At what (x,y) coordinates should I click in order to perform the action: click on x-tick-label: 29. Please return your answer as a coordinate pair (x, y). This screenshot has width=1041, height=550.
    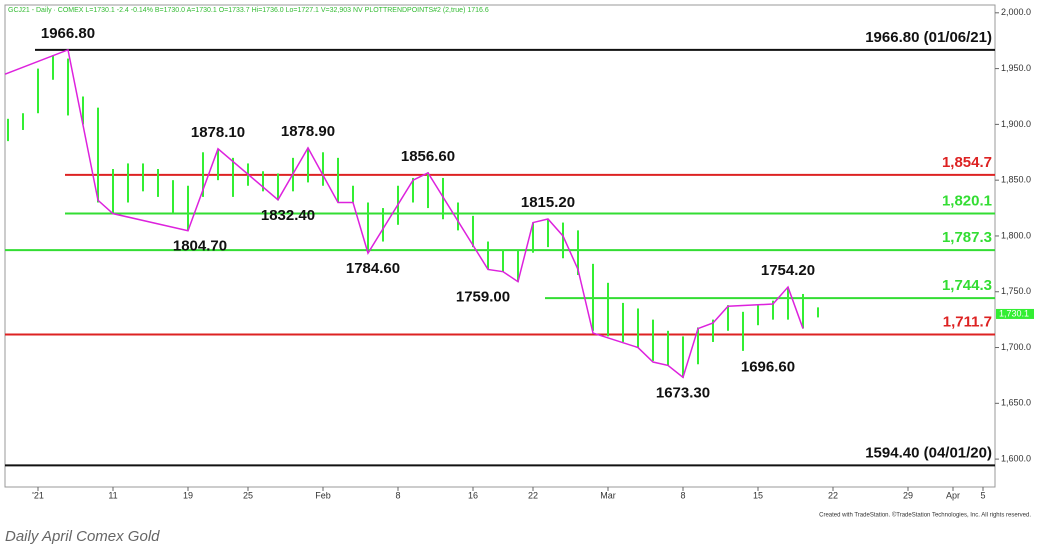
    Looking at the image, I should click on (908, 495).